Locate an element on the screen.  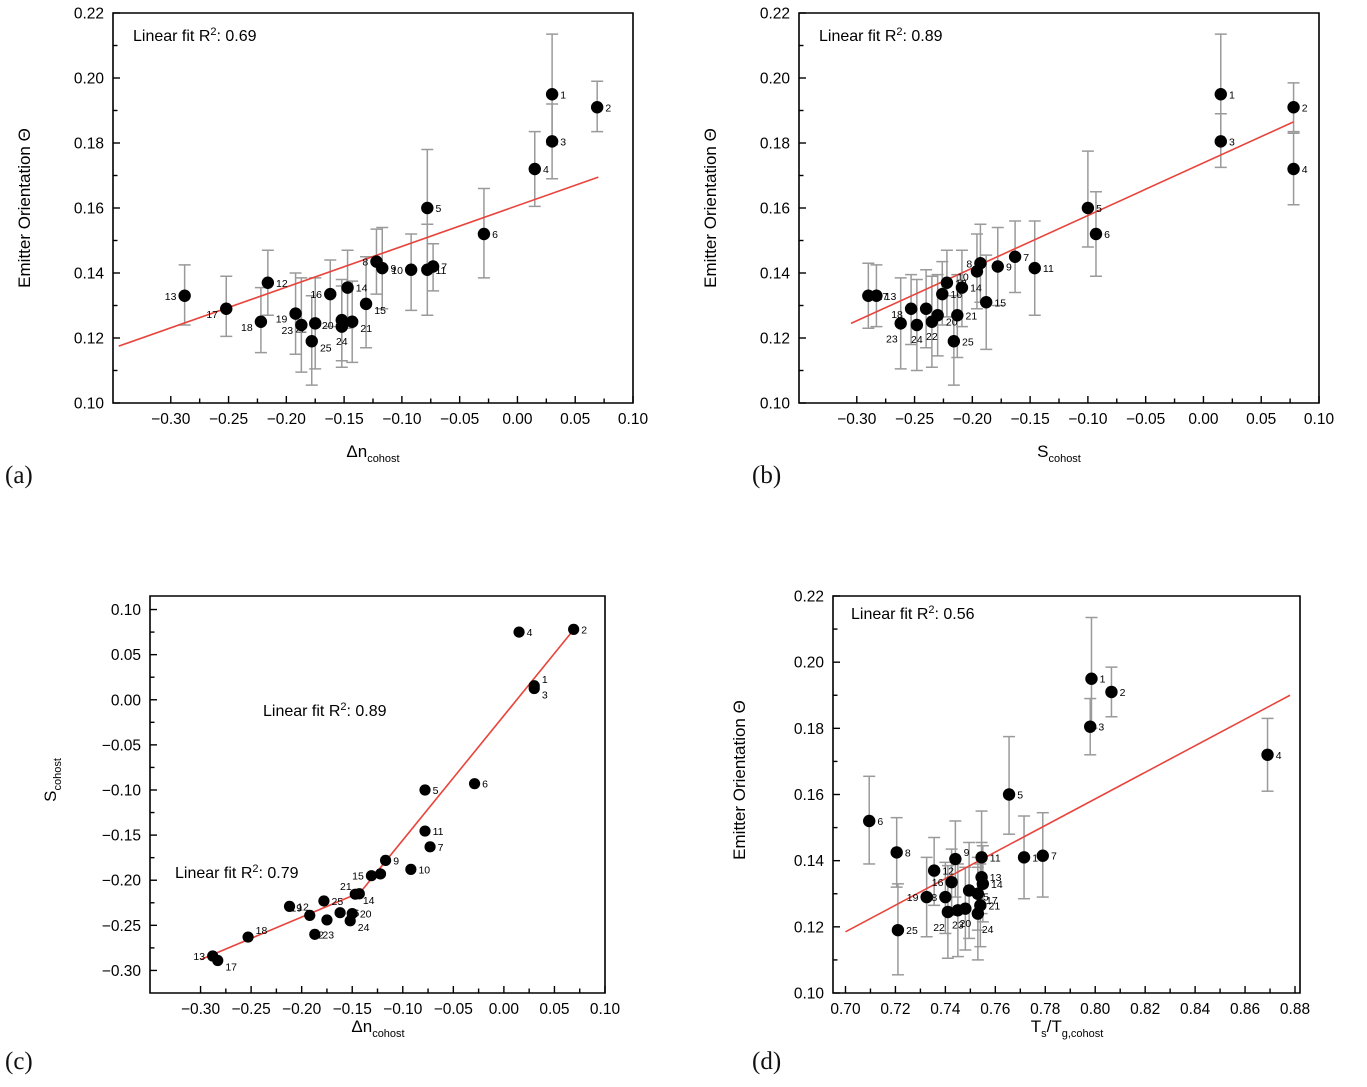
x-tick-label: 0.05 is located at coordinates (575, 419).